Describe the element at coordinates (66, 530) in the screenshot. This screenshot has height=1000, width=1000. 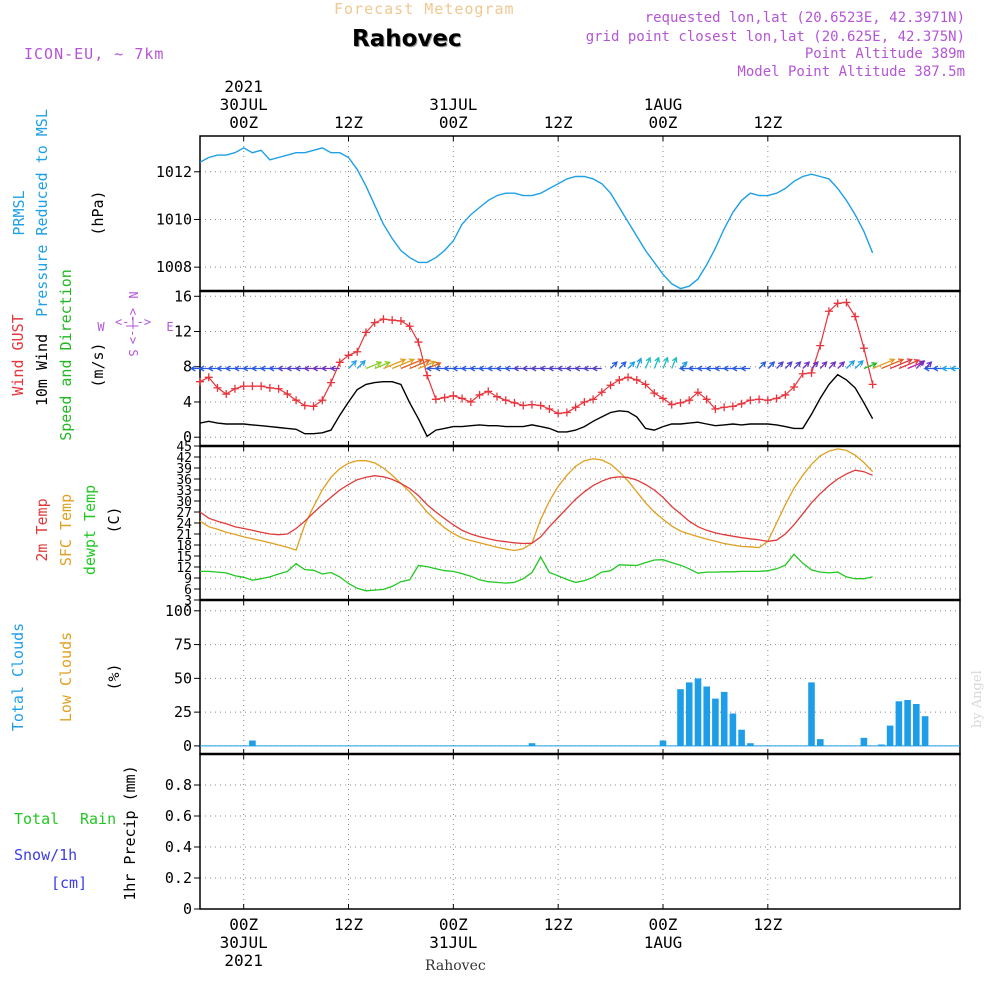
I see `sfc-temp-label: SFC Temp` at that location.